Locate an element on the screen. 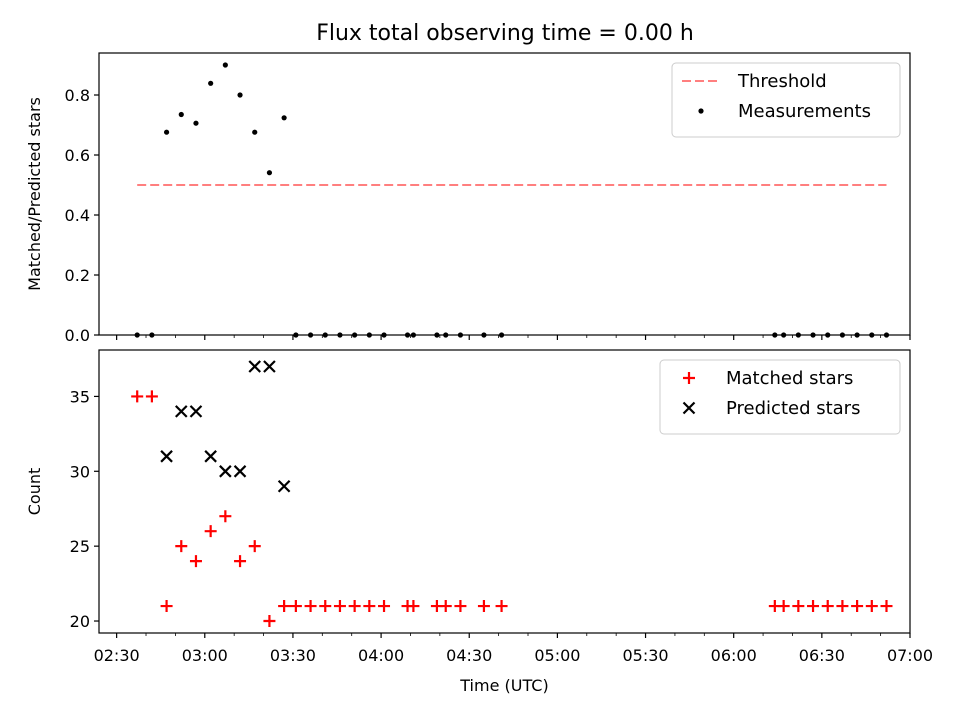 This screenshot has height=720, width=960. legend: Threshold Measurements is located at coordinates (786, 100).